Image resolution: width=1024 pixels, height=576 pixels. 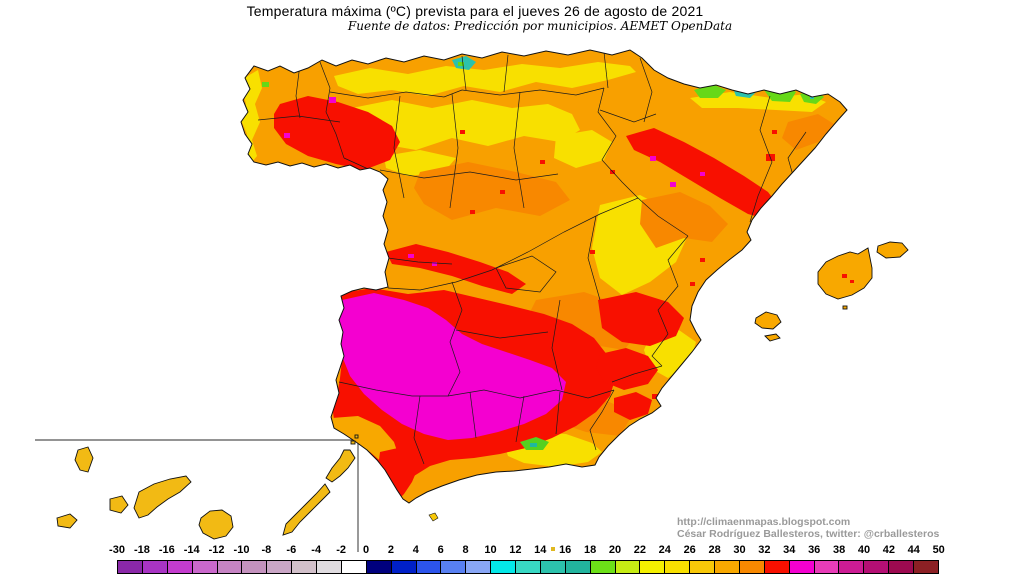 What do you see at coordinates (533, 445) in the screenshot?
I see `sierra-nevada-teal-spot` at bounding box center [533, 445].